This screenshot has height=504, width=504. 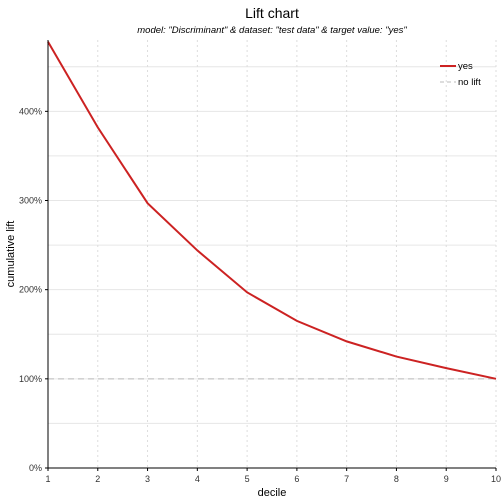 What do you see at coordinates (296, 479) in the screenshot?
I see `x-tick-label: 6` at bounding box center [296, 479].